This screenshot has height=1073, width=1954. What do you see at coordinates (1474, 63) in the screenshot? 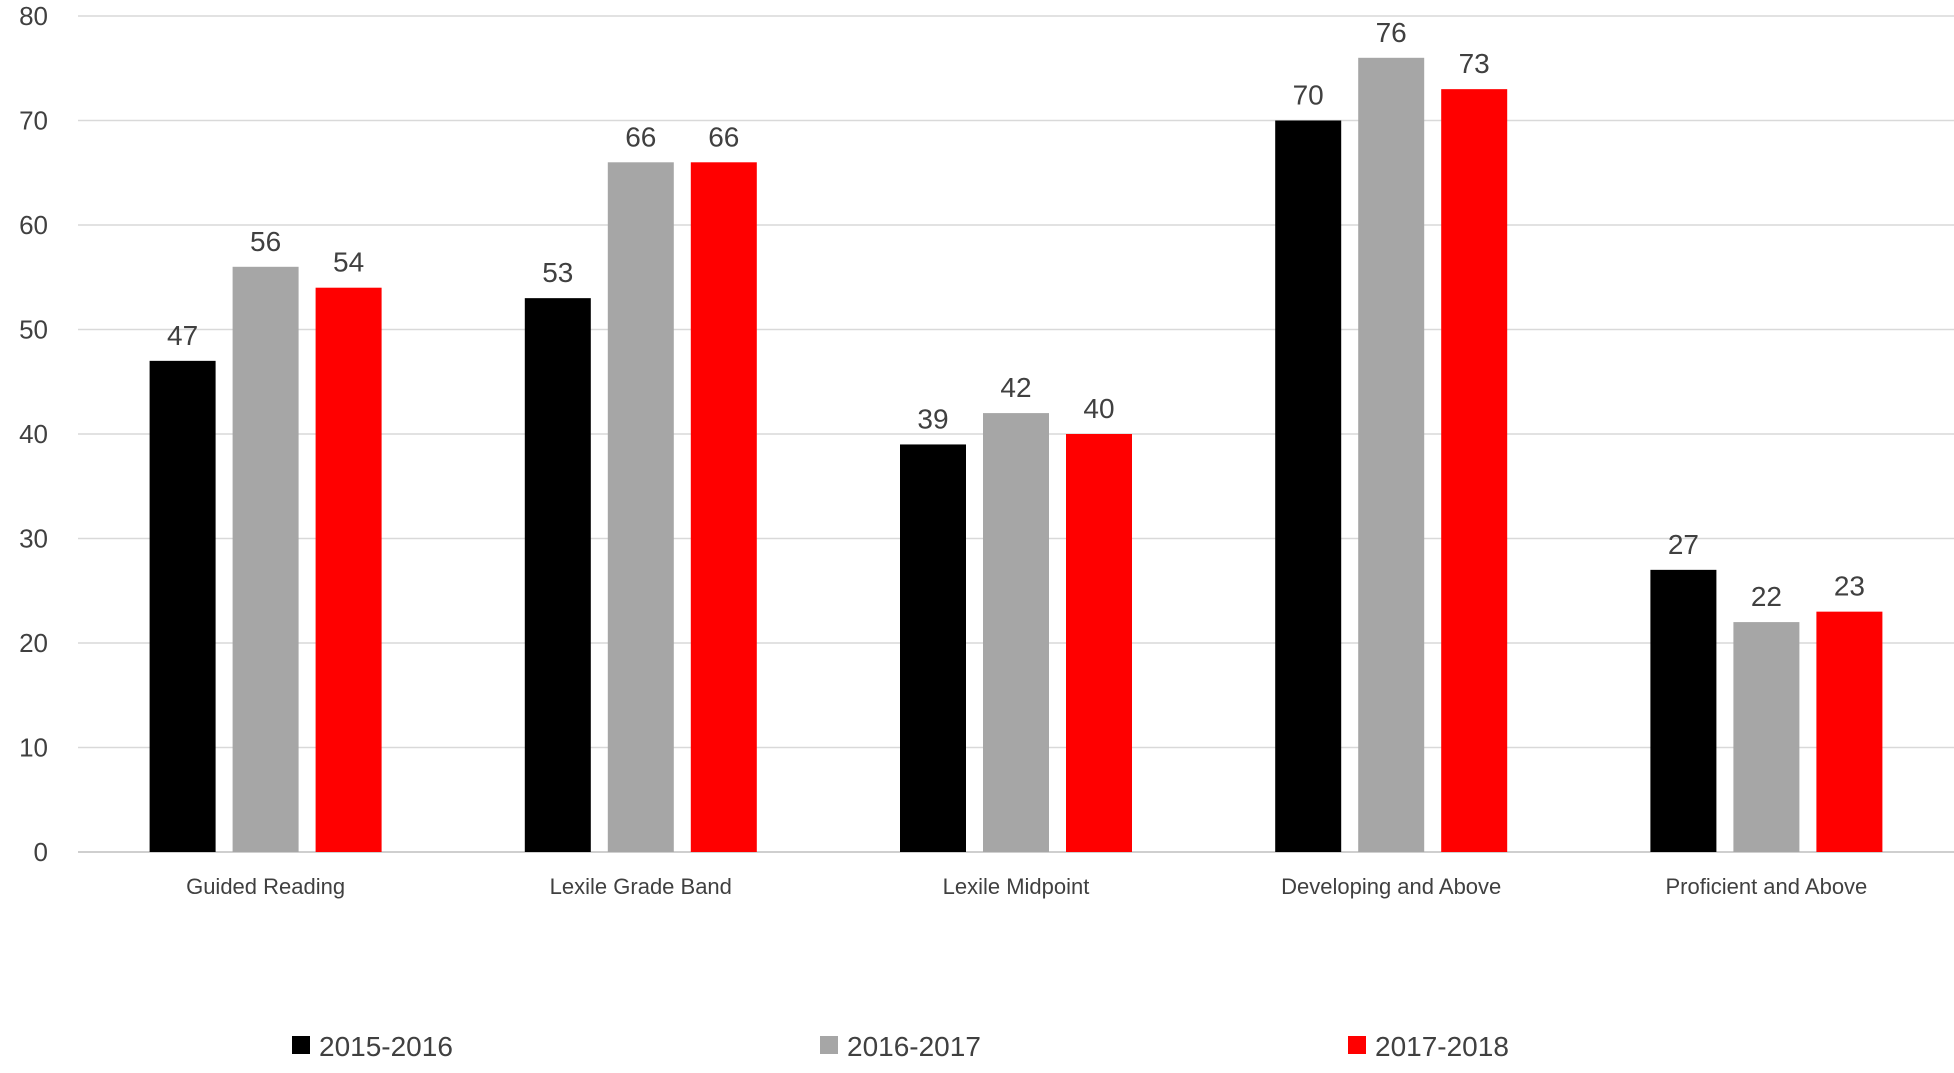
I see `data-label: 73` at bounding box center [1474, 63].